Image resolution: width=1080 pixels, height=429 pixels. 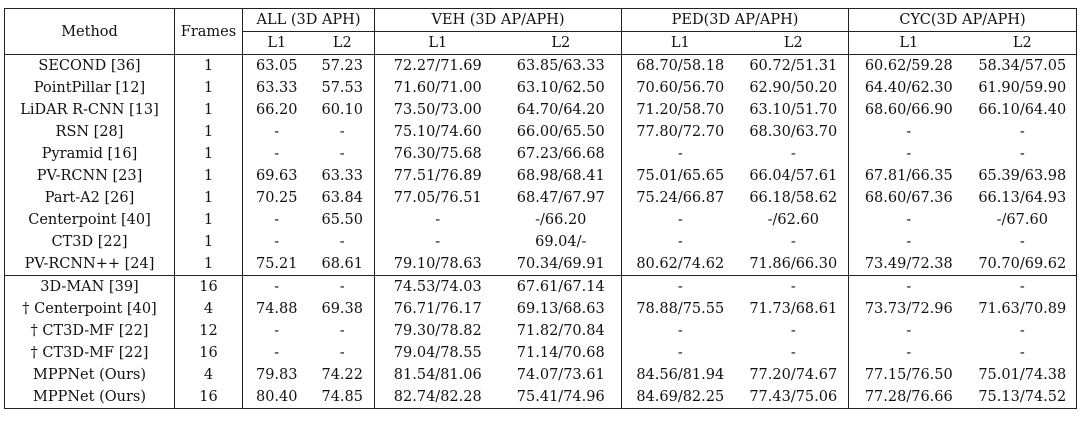 What do you see at coordinates (541, 43) in the screenshot?
I see `header-row-levels: L1 L2 L1 L2 L1 L2 L1 L2` at bounding box center [541, 43].